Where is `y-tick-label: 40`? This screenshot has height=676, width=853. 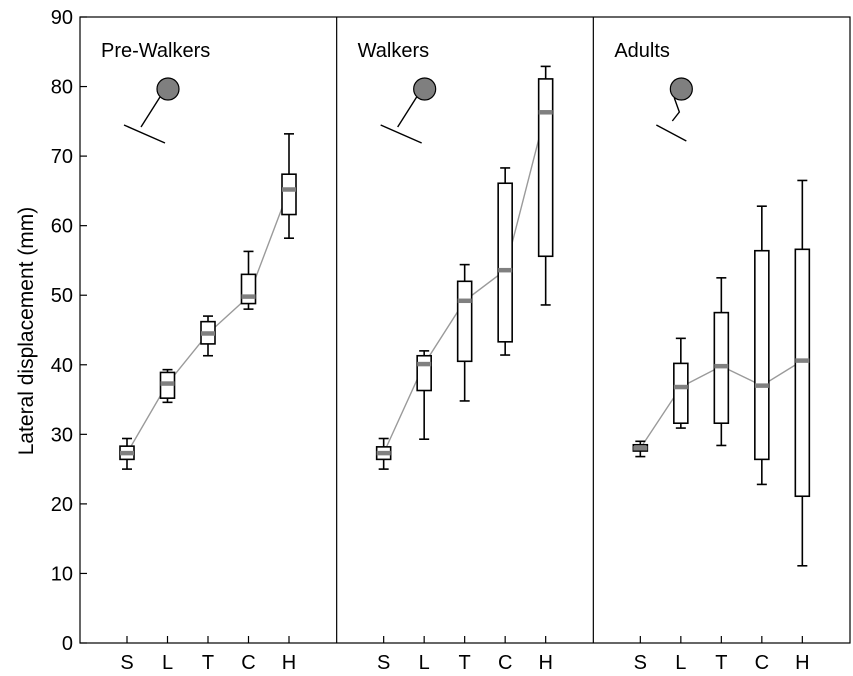
y-tick-label: 40 is located at coordinates (62, 366).